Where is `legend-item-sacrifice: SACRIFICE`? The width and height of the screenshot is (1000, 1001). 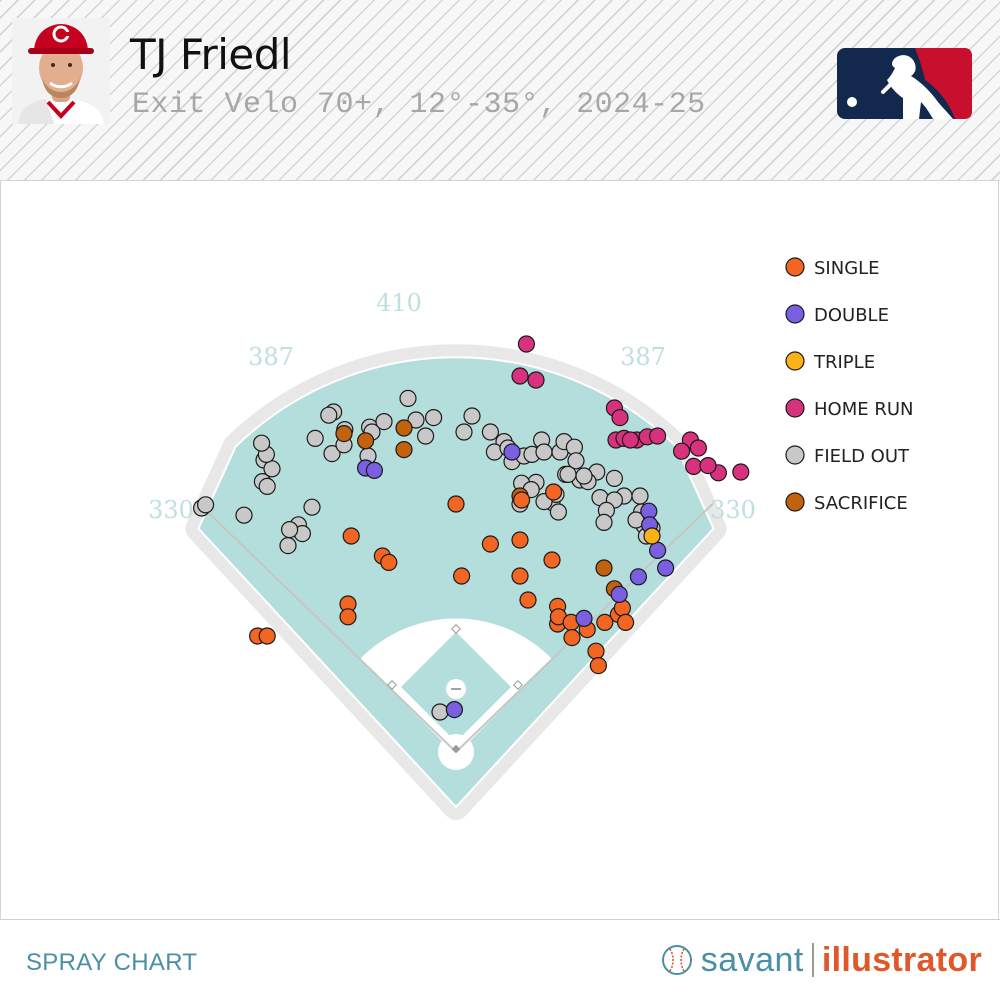
legend-item-sacrifice: SACRIFICE is located at coordinates (846, 503).